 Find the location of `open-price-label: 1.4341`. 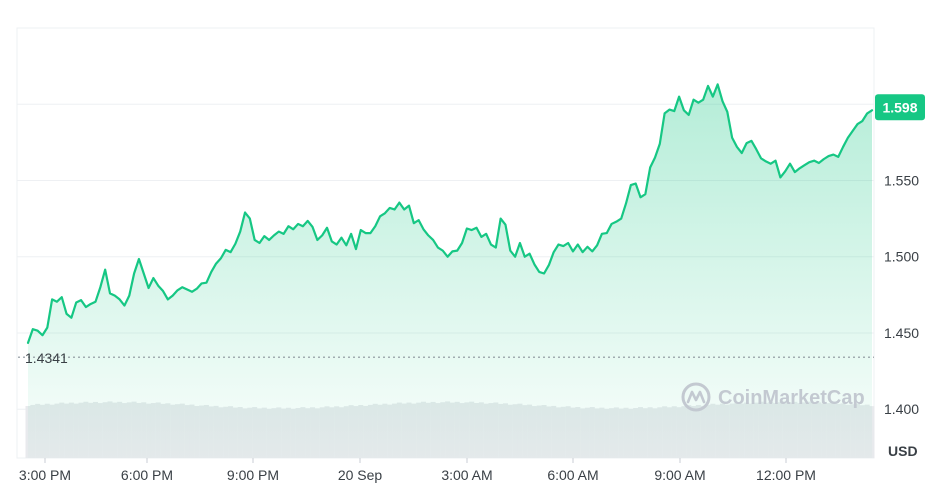

open-price-label: 1.4341 is located at coordinates (46, 358).